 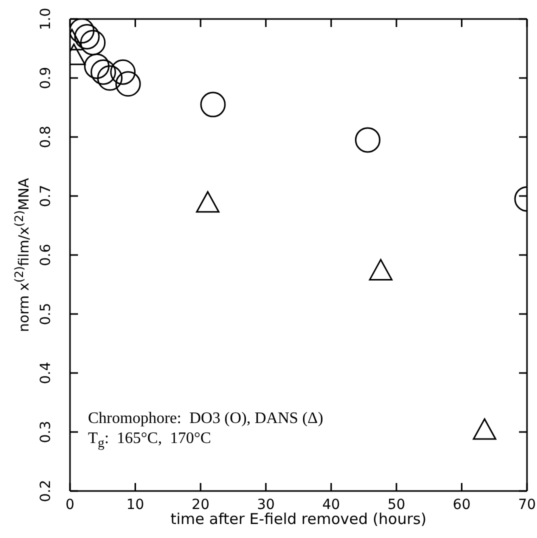 What do you see at coordinates (46, 196) in the screenshot?
I see `y-tick-label: 0.7` at bounding box center [46, 196].